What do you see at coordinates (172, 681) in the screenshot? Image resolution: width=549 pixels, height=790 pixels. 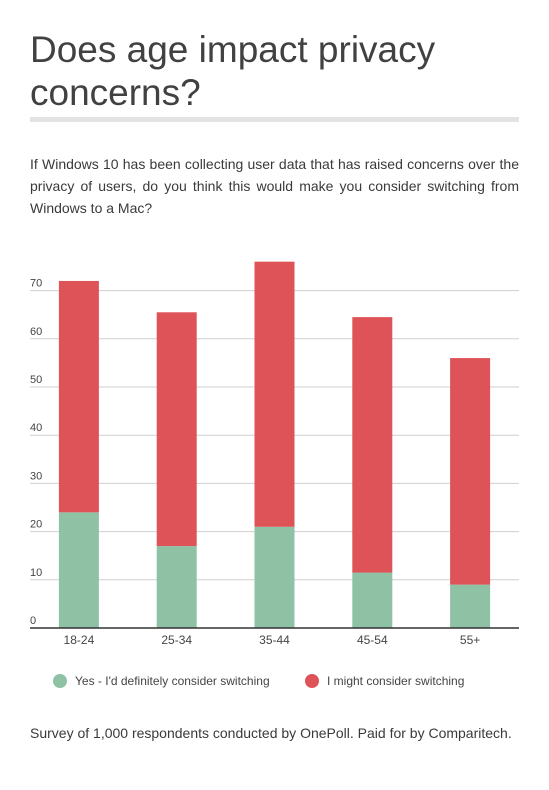 I see `legend-label: Yes - I'd definitely consider switching` at bounding box center [172, 681].